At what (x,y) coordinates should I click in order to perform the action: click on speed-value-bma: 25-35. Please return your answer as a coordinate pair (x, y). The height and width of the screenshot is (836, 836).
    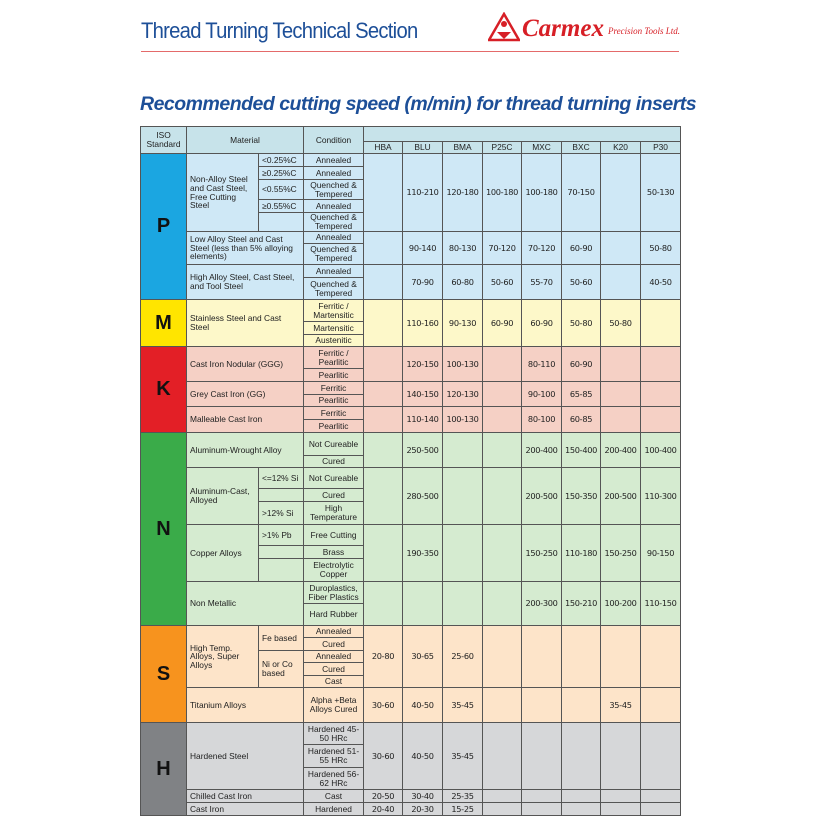
    Looking at the image, I should click on (463, 796).